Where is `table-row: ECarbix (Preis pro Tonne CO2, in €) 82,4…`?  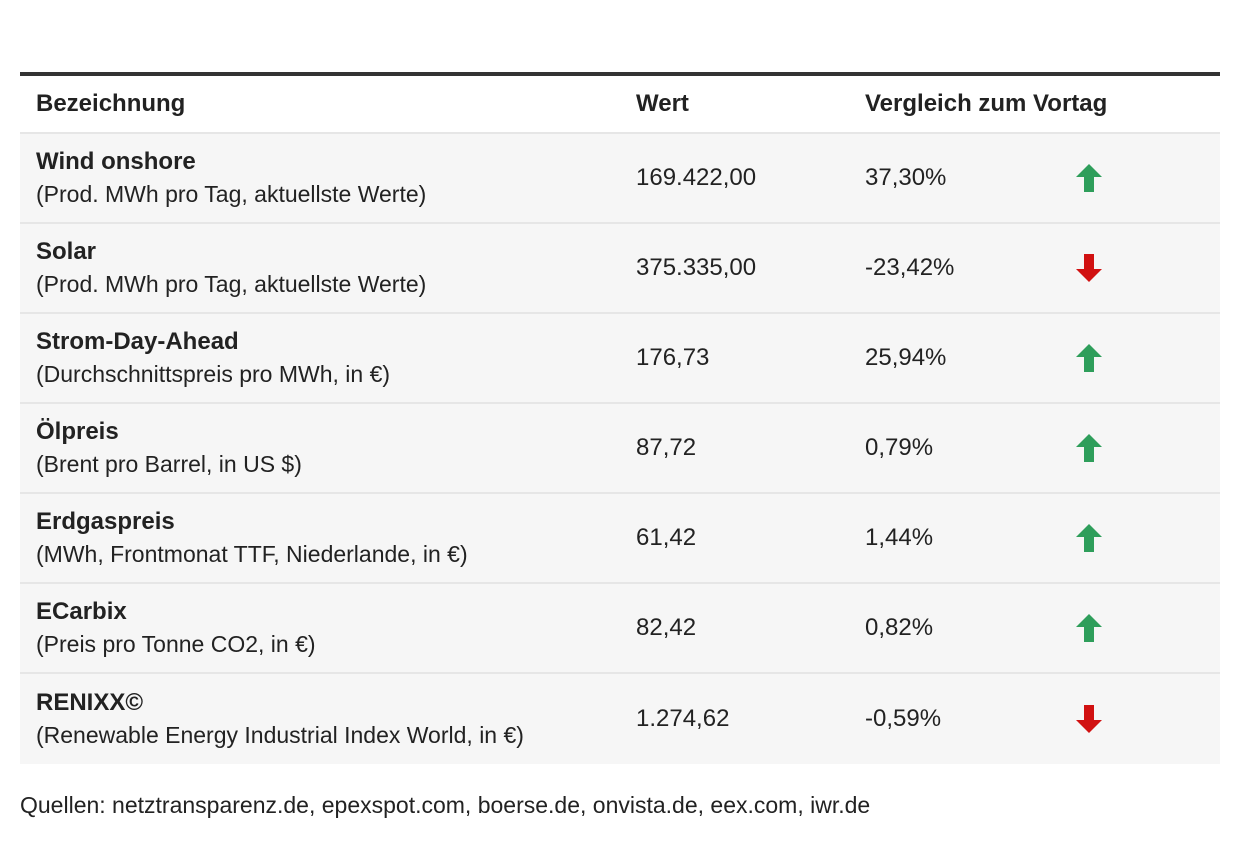 table-row: ECarbix (Preis pro Tonne CO2, in €) 82,4… is located at coordinates (620, 629).